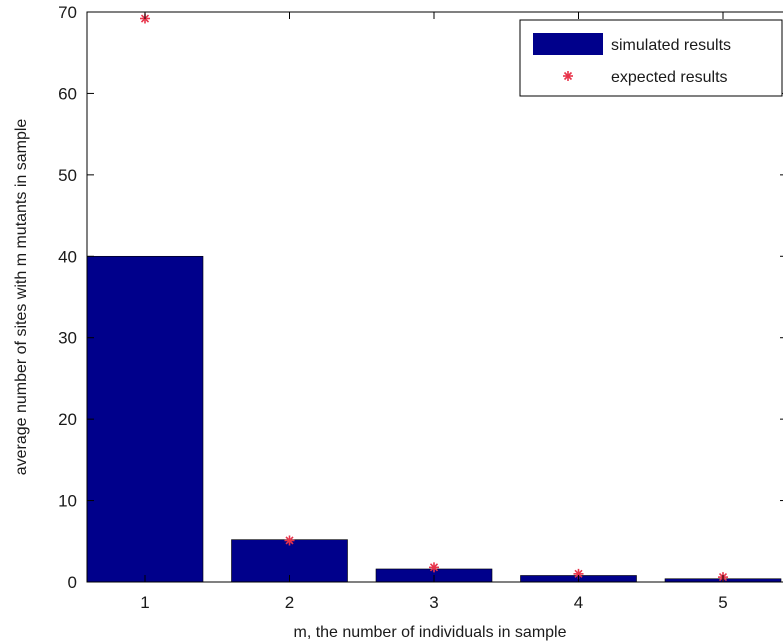 Image resolution: width=783 pixels, height=643 pixels. I want to click on x-tick-label: 2, so click(289, 602).